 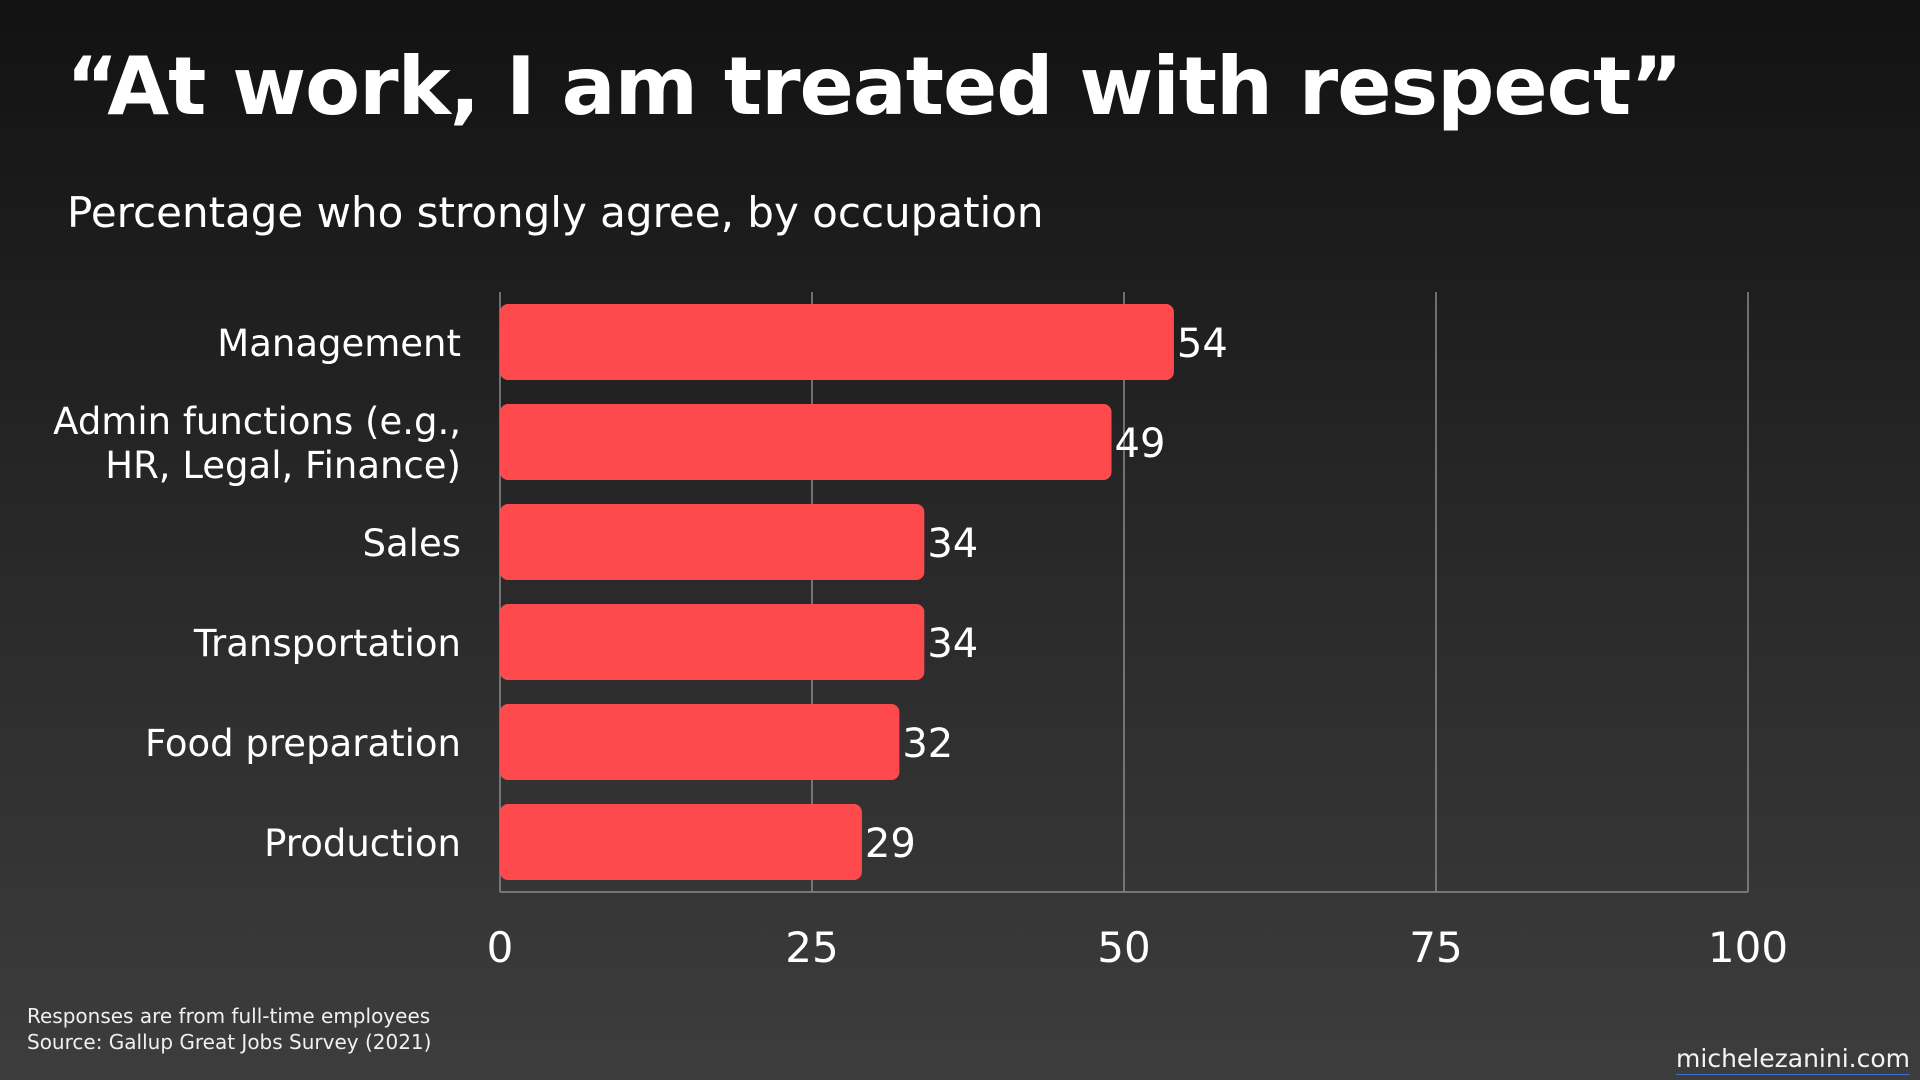 I want to click on footnote-source: Source: Gallup Great Jobs Survey (2021), so click(x=229, y=1042).